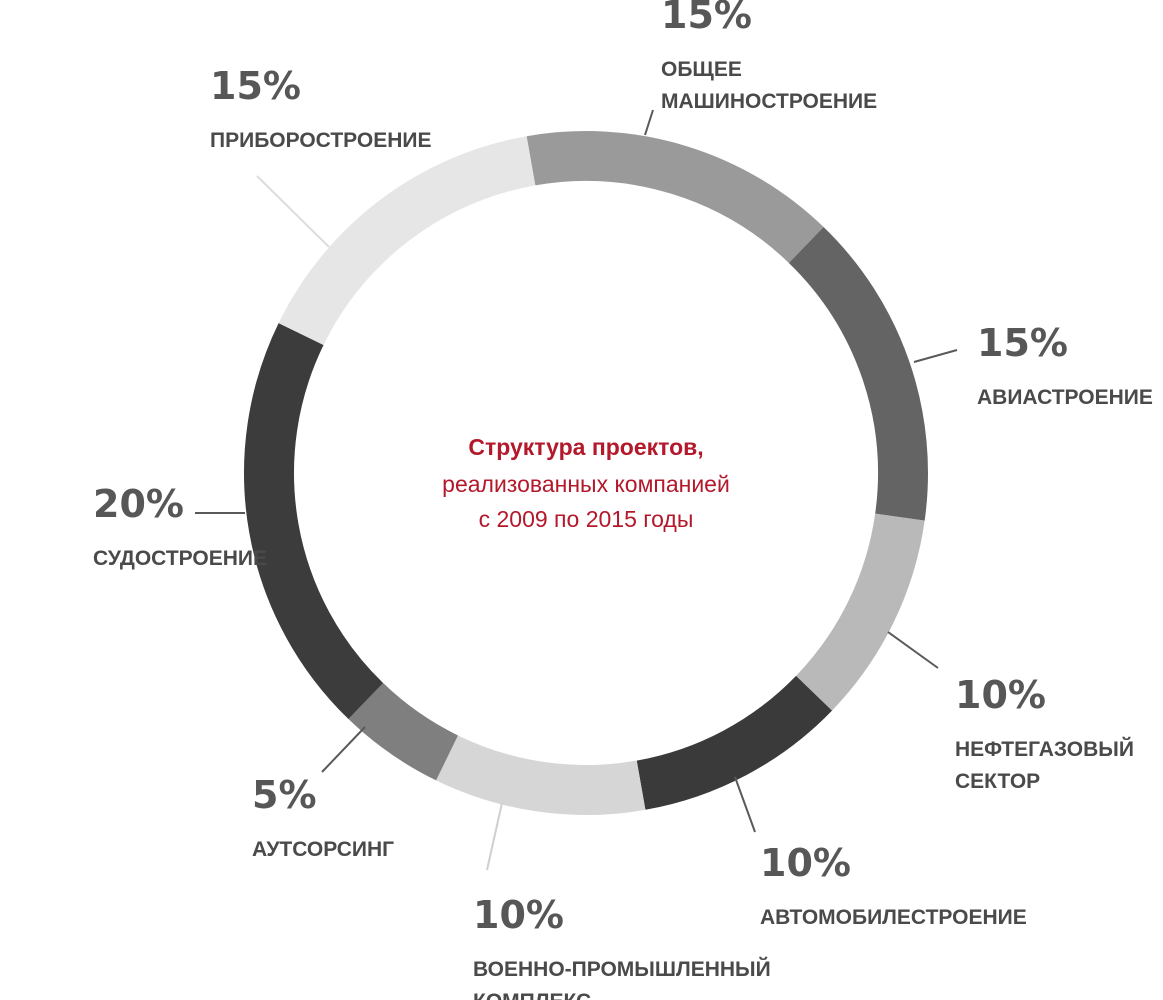 This screenshot has width=1163, height=1000. Describe the element at coordinates (997, 781) in the screenshot. I see `slice-category-label: СЕКТОР` at that location.